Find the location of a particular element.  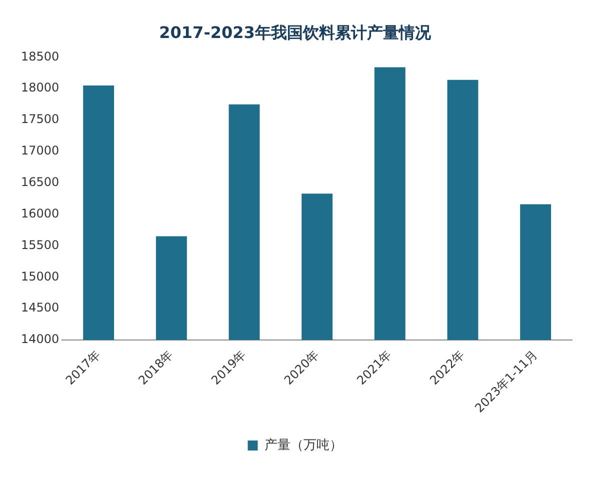

y-tick-label: 17500 is located at coordinates (40, 119).